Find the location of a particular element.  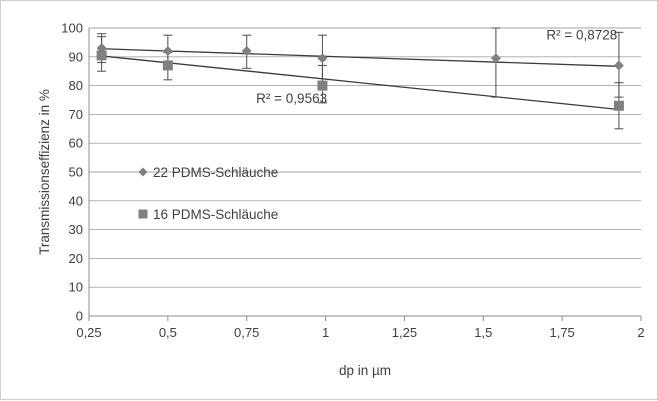

legend-square-shape is located at coordinates (143, 214).